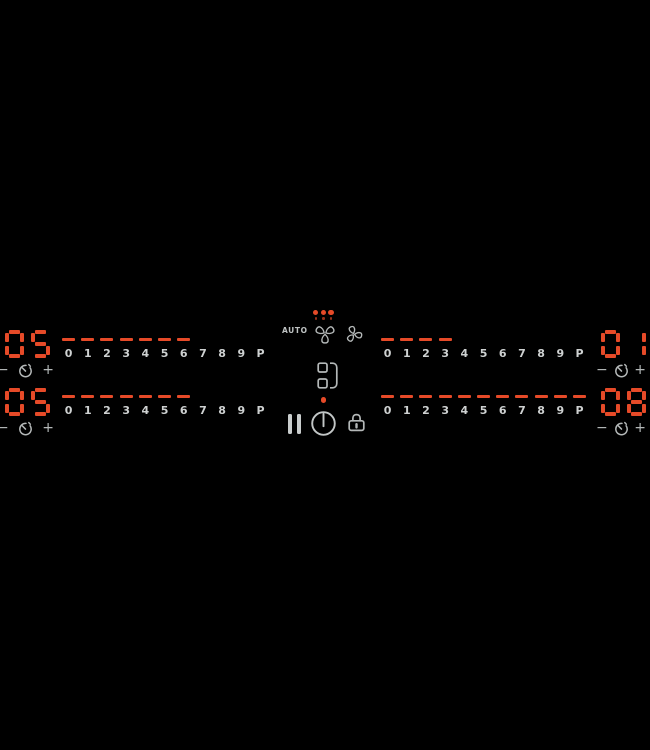  I want to click on hood-fan-tilted-icon, so click(354, 334).